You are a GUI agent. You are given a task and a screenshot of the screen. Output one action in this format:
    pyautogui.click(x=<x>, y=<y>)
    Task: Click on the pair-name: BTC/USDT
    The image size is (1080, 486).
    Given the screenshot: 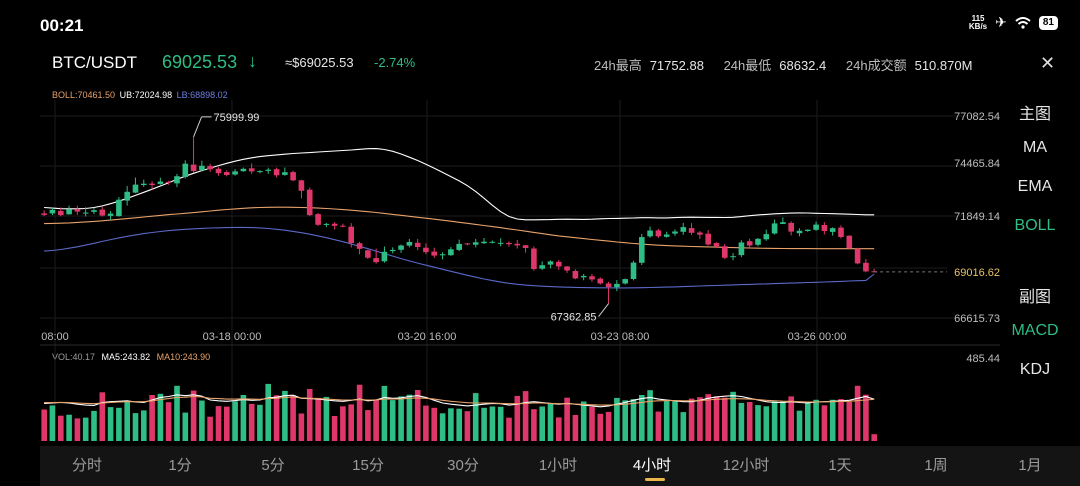 What is the action you would take?
    pyautogui.click(x=94, y=62)
    